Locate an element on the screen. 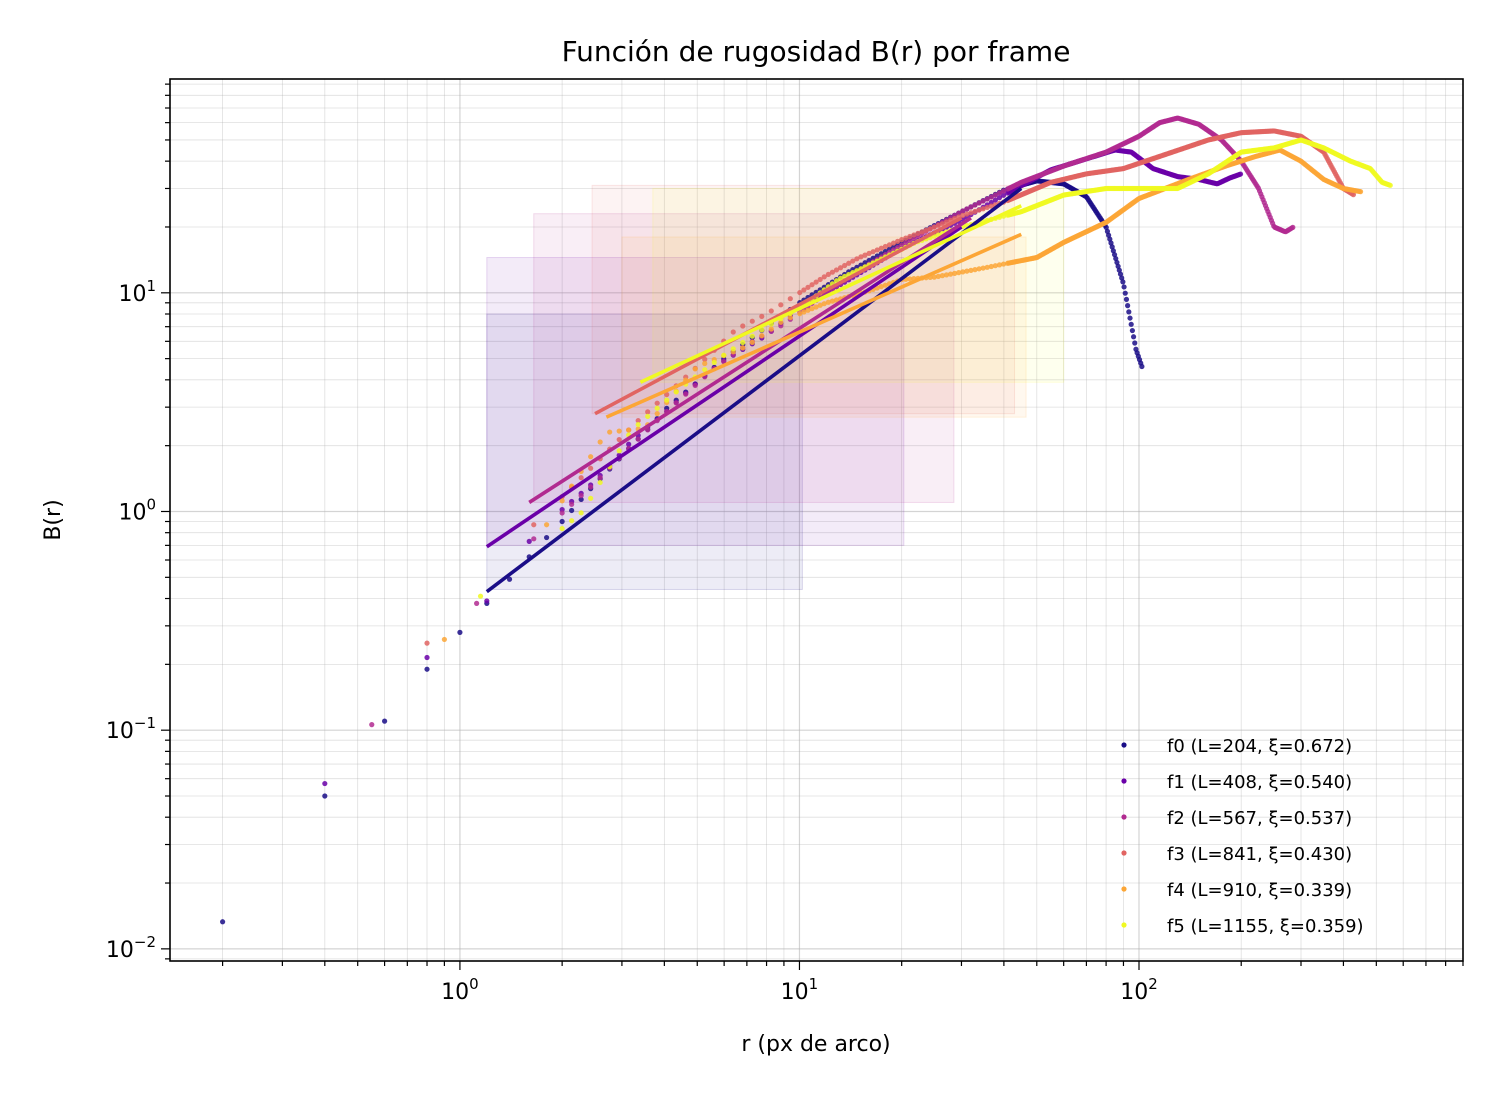 The height and width of the screenshot is (1100, 1496). legend-label: f3 (L=841, ξ=0.430) is located at coordinates (1259, 854).